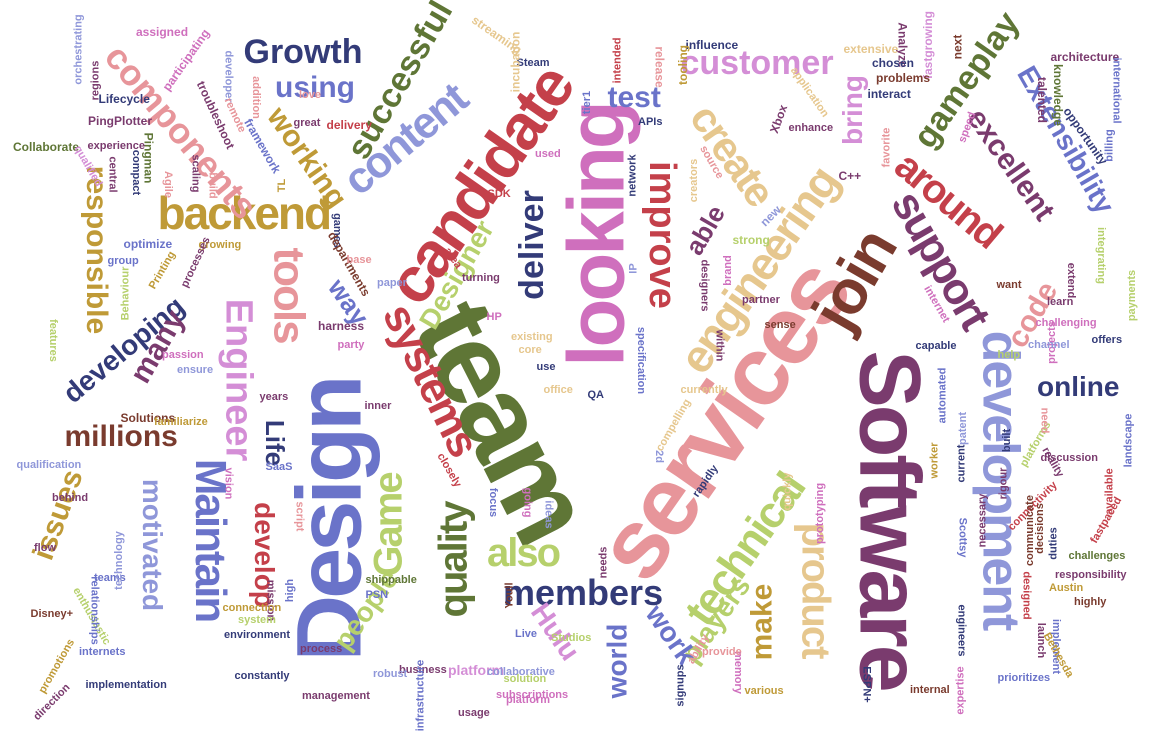  I want to click on word-addition: addition, so click(255, 97).